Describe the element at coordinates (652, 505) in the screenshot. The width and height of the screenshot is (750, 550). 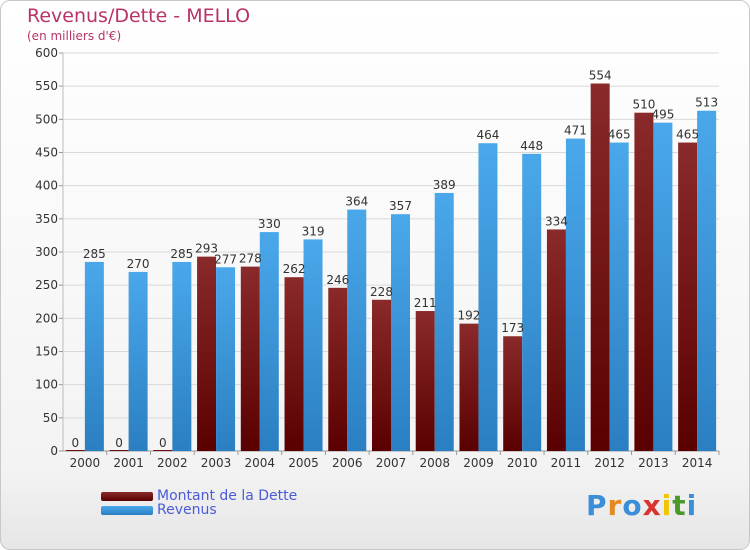
I see `logo-letter: x` at that location.